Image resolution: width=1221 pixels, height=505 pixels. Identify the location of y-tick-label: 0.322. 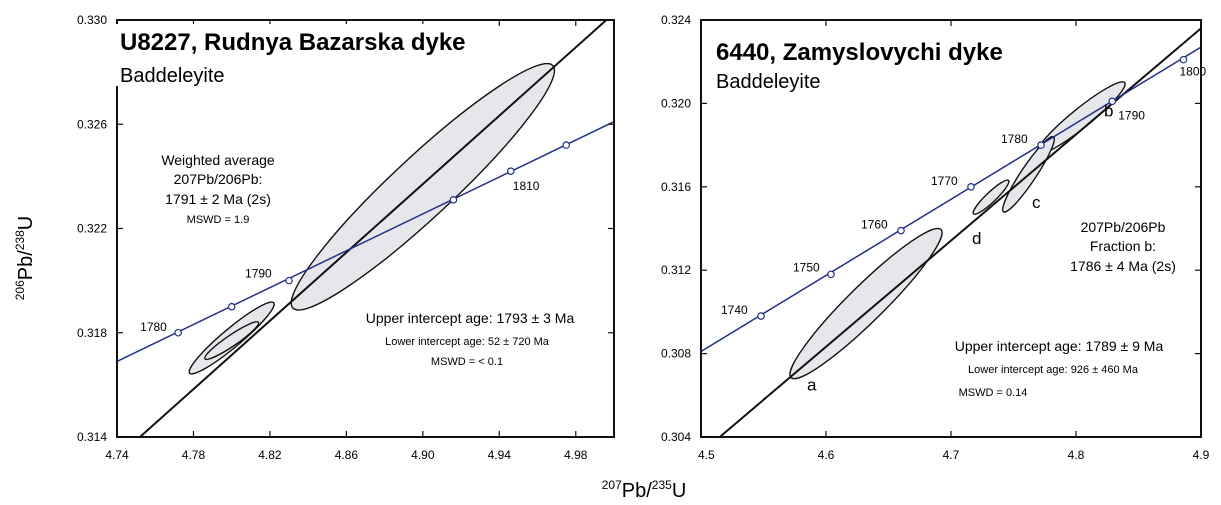
(92, 229).